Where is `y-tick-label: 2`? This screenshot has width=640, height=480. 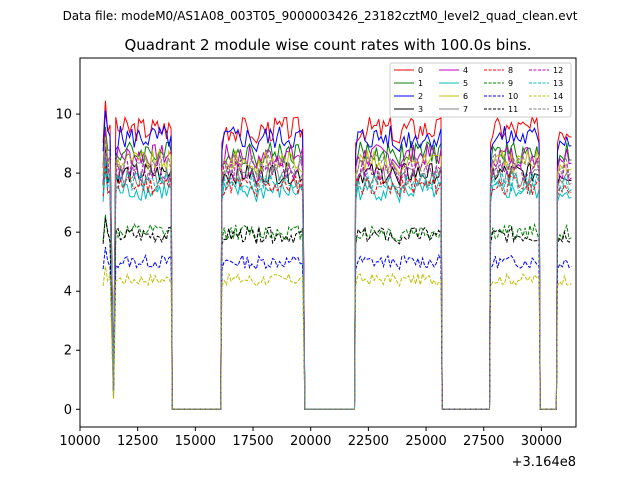 y-tick-label: 2 is located at coordinates (68, 351).